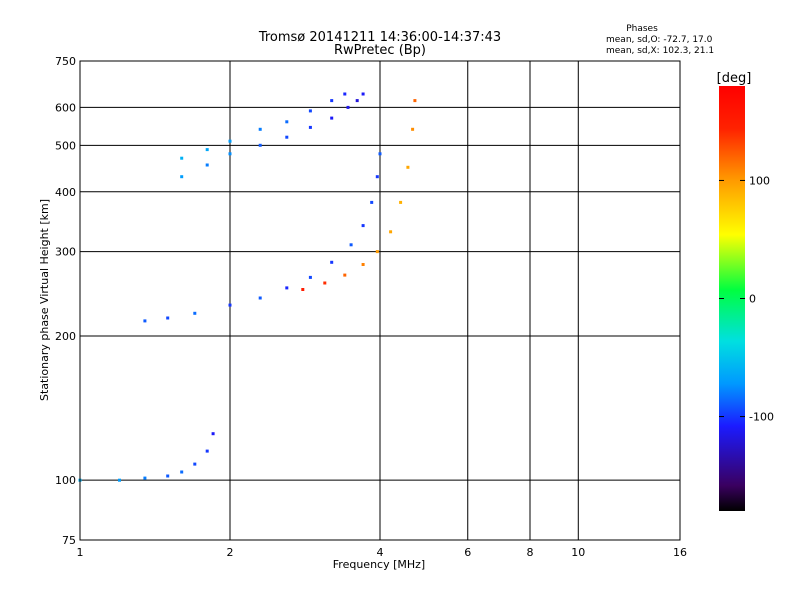 The height and width of the screenshot is (600, 800). What do you see at coordinates (761, 417) in the screenshot?
I see `colorbar-tick-label: -100` at bounding box center [761, 417].